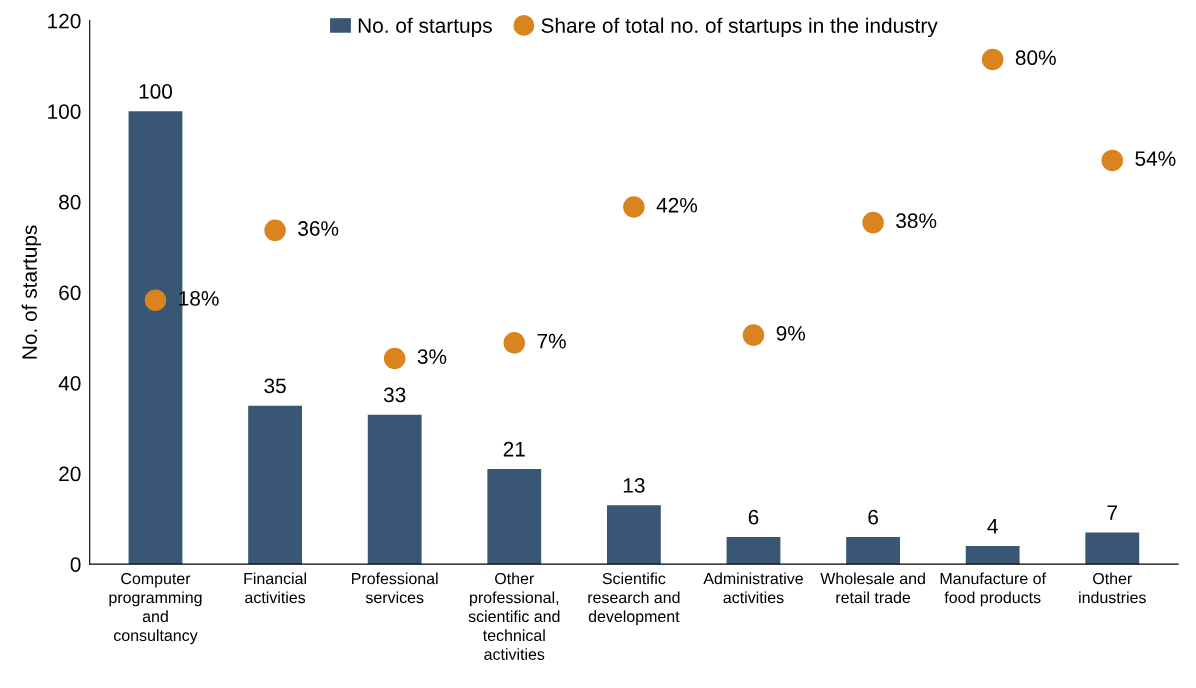 The image size is (1196, 688). Describe the element at coordinates (64, 21) in the screenshot. I see `y-tick-label: 120` at that location.